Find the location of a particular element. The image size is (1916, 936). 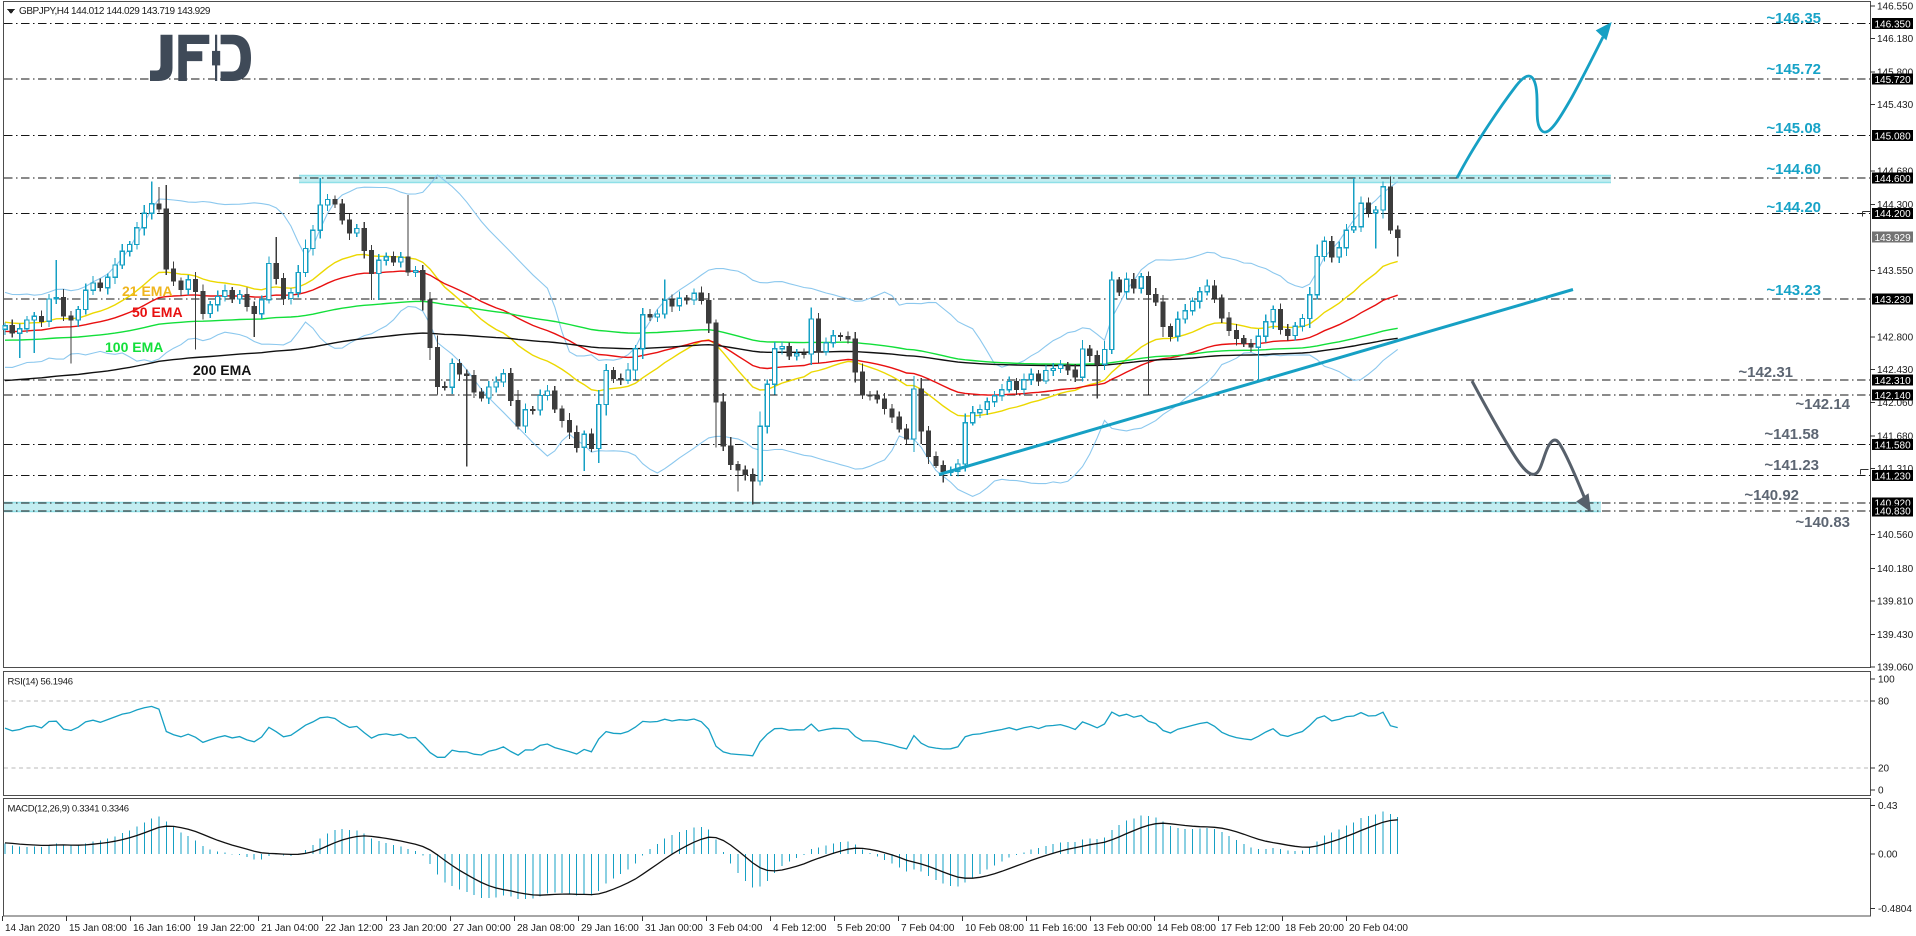

svg-text: ~144.60 is located at coordinates (1793, 169).